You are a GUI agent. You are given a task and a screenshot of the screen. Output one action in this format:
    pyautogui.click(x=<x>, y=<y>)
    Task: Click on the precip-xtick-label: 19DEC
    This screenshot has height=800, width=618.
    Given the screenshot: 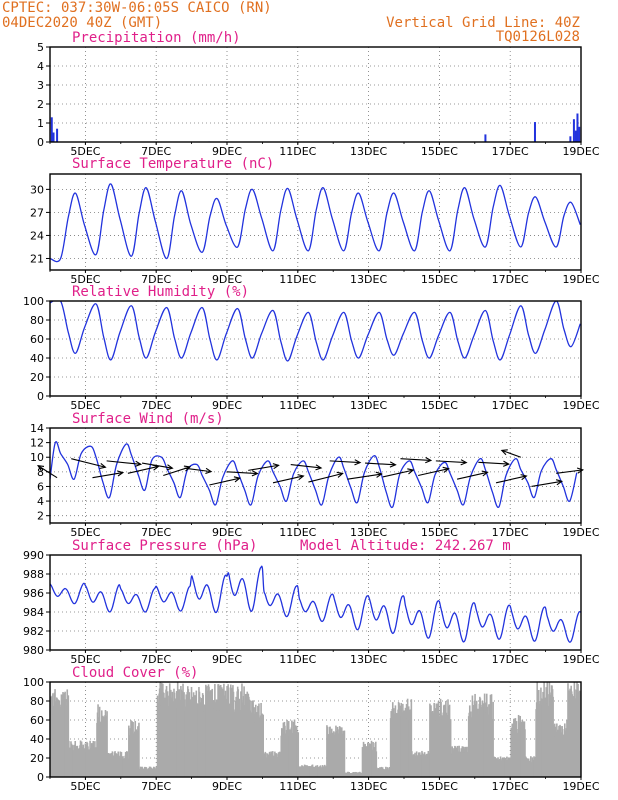 What is the action you would take?
    pyautogui.click(x=580, y=151)
    